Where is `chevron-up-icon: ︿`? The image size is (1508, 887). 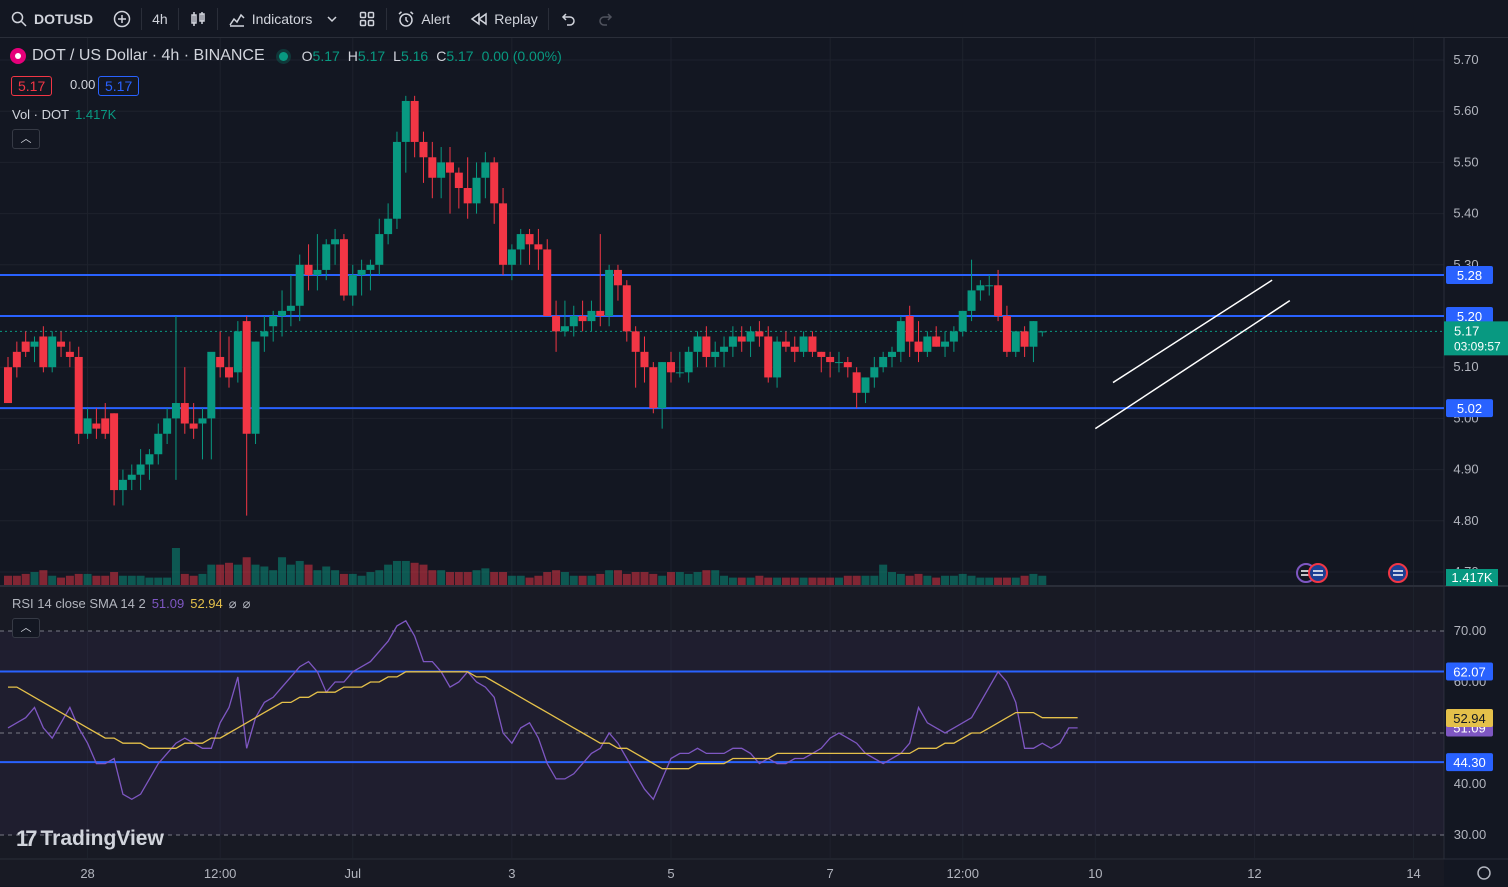 chevron-up-icon: ︿ is located at coordinates (26, 628).